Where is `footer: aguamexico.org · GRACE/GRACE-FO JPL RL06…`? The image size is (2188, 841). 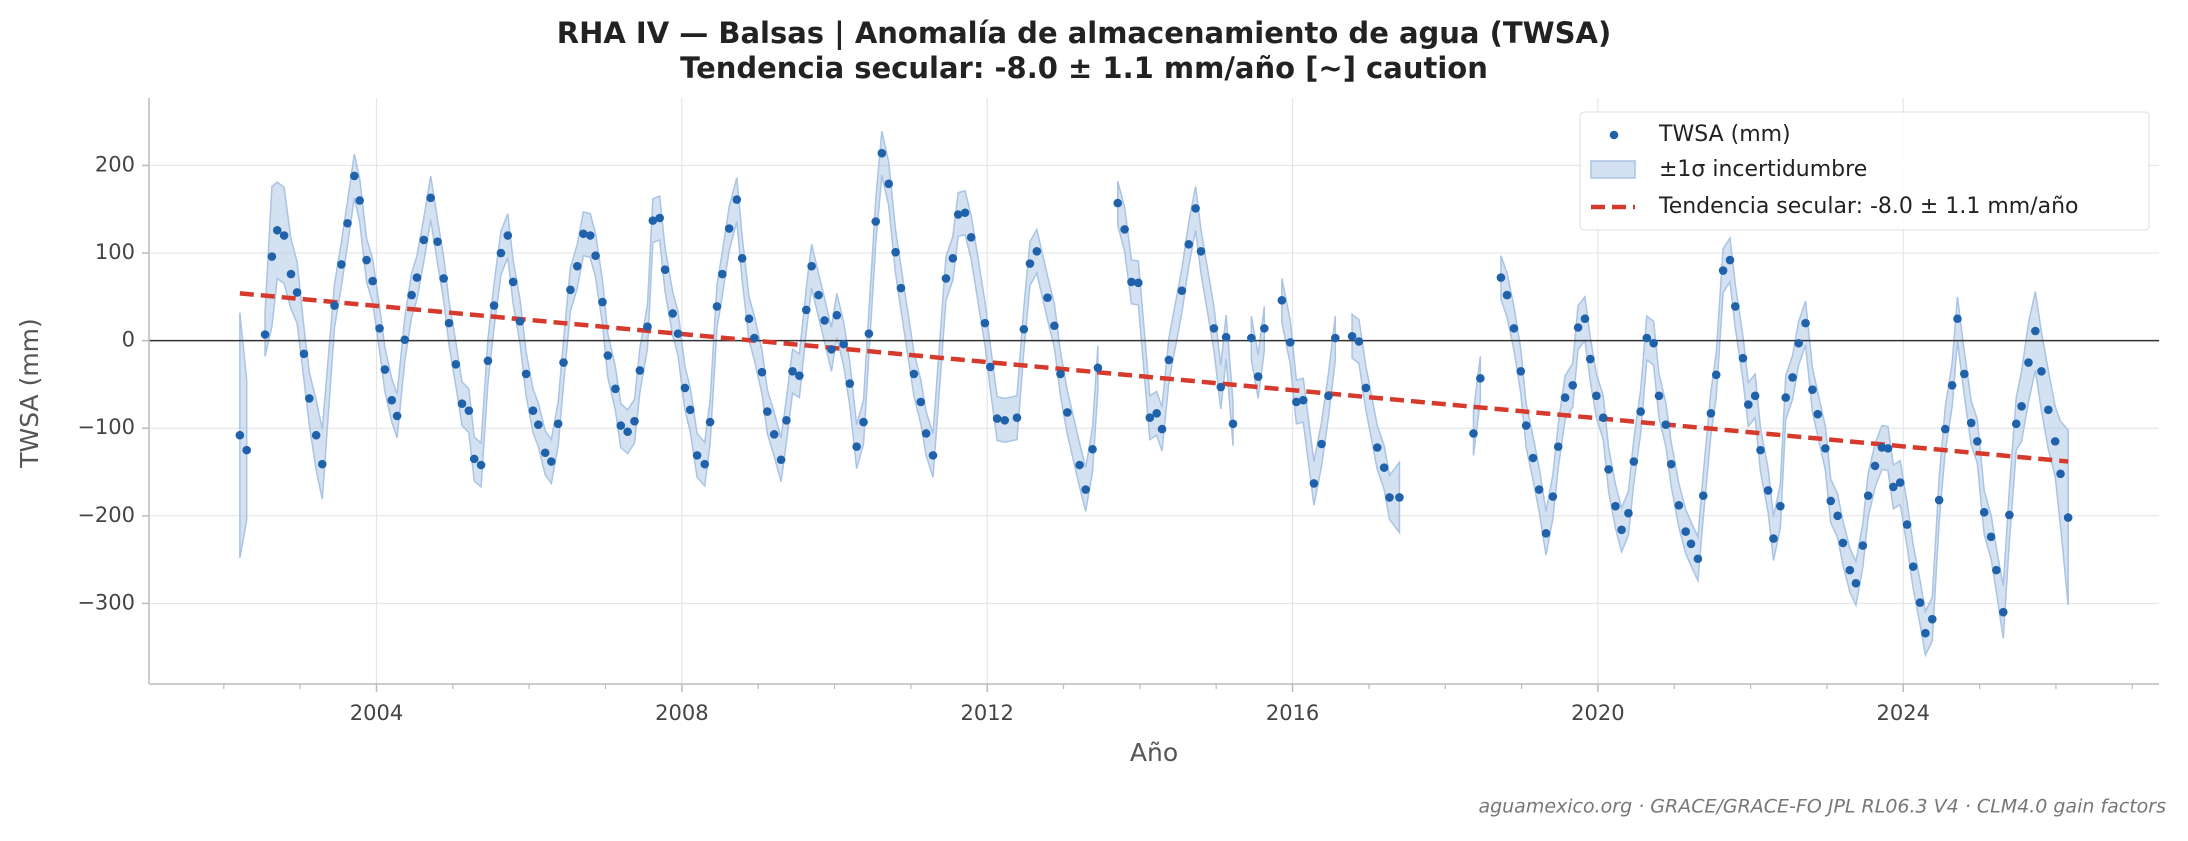
footer: aguamexico.org · GRACE/GRACE-FO JPL RL06… is located at coordinates (1822, 807).